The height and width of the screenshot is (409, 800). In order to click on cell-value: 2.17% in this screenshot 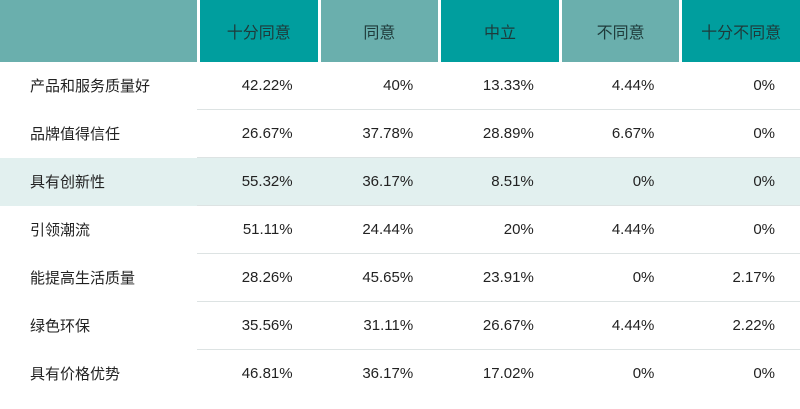, I will do `click(739, 278)`.